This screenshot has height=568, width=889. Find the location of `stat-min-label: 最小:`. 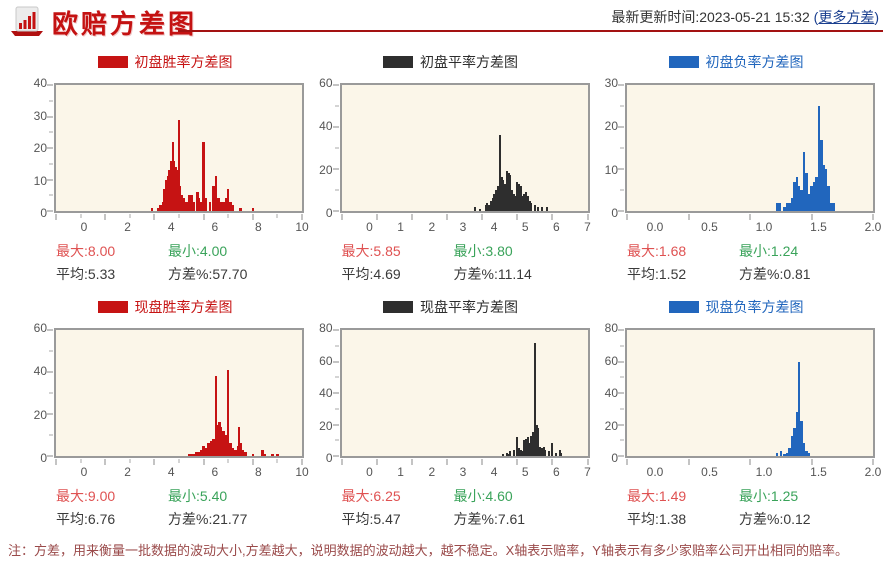

stat-min-label: 最小: is located at coordinates (755, 250).